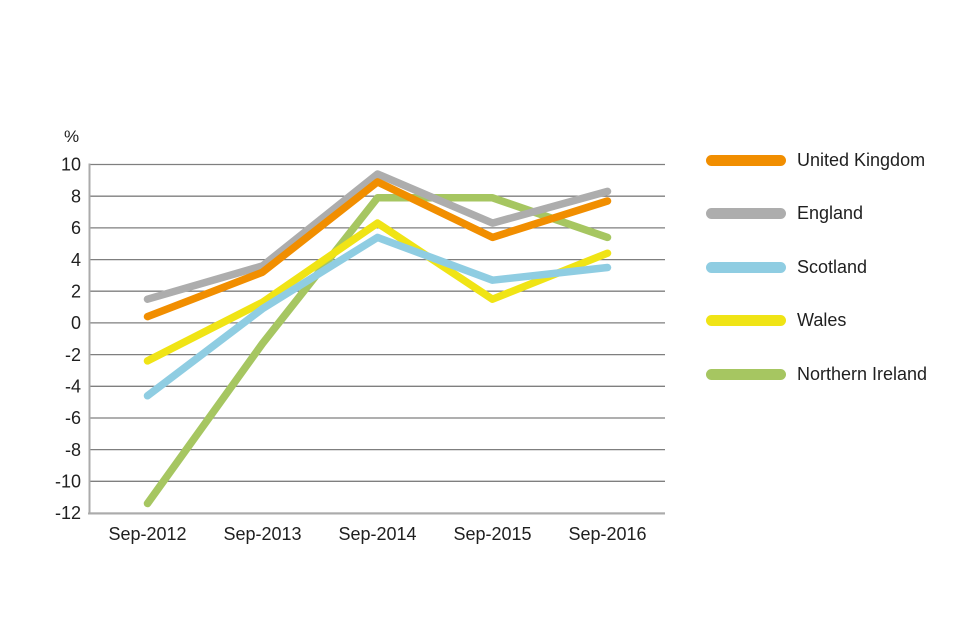 Image resolution: width=960 pixels, height=640 pixels. Describe the element at coordinates (862, 373) in the screenshot. I see `legend-label: Northern Ireland` at that location.